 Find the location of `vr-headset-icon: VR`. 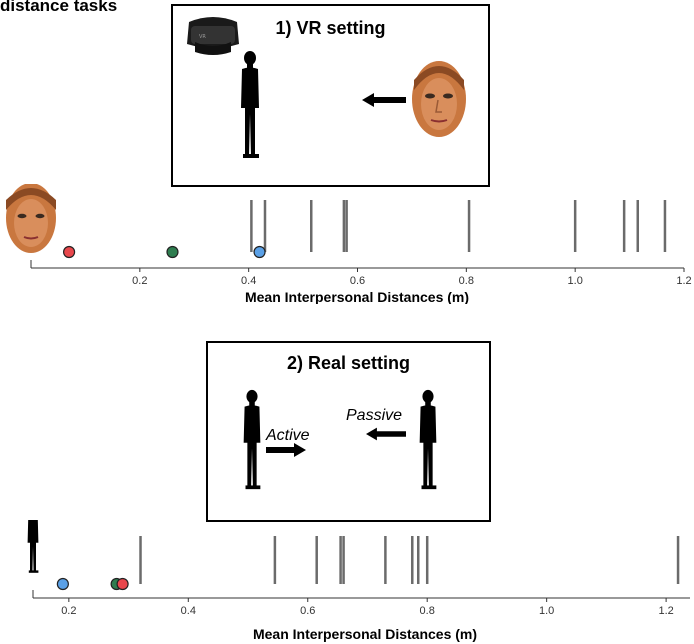

vr-headset-icon: VR is located at coordinates (213, 36).